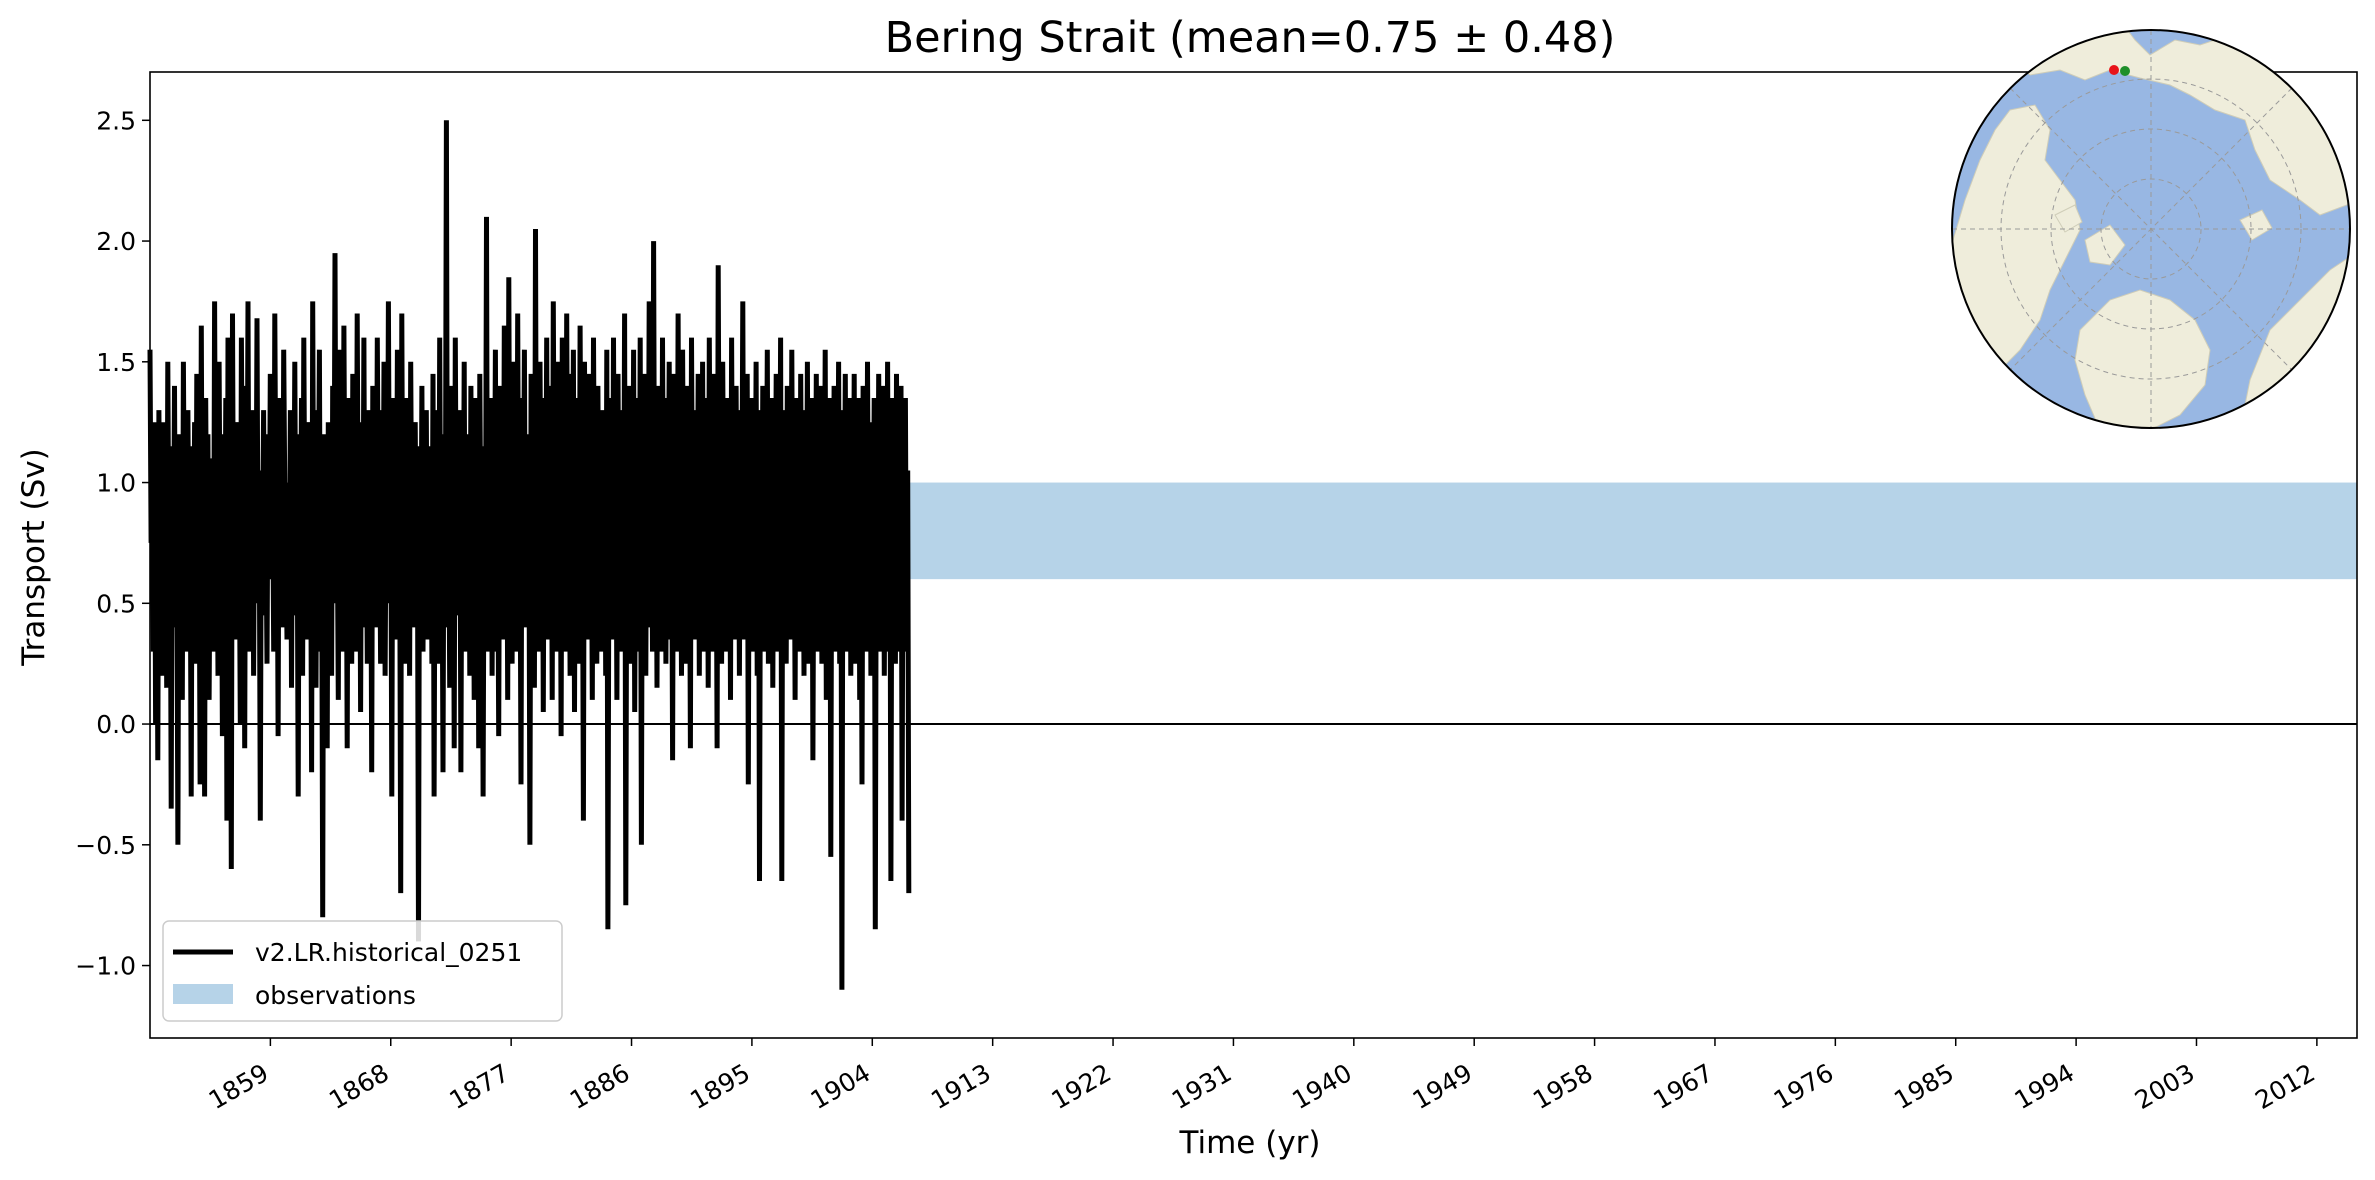  What do you see at coordinates (116, 603) in the screenshot?
I see `y-tick-label: 0.5` at bounding box center [116, 603].